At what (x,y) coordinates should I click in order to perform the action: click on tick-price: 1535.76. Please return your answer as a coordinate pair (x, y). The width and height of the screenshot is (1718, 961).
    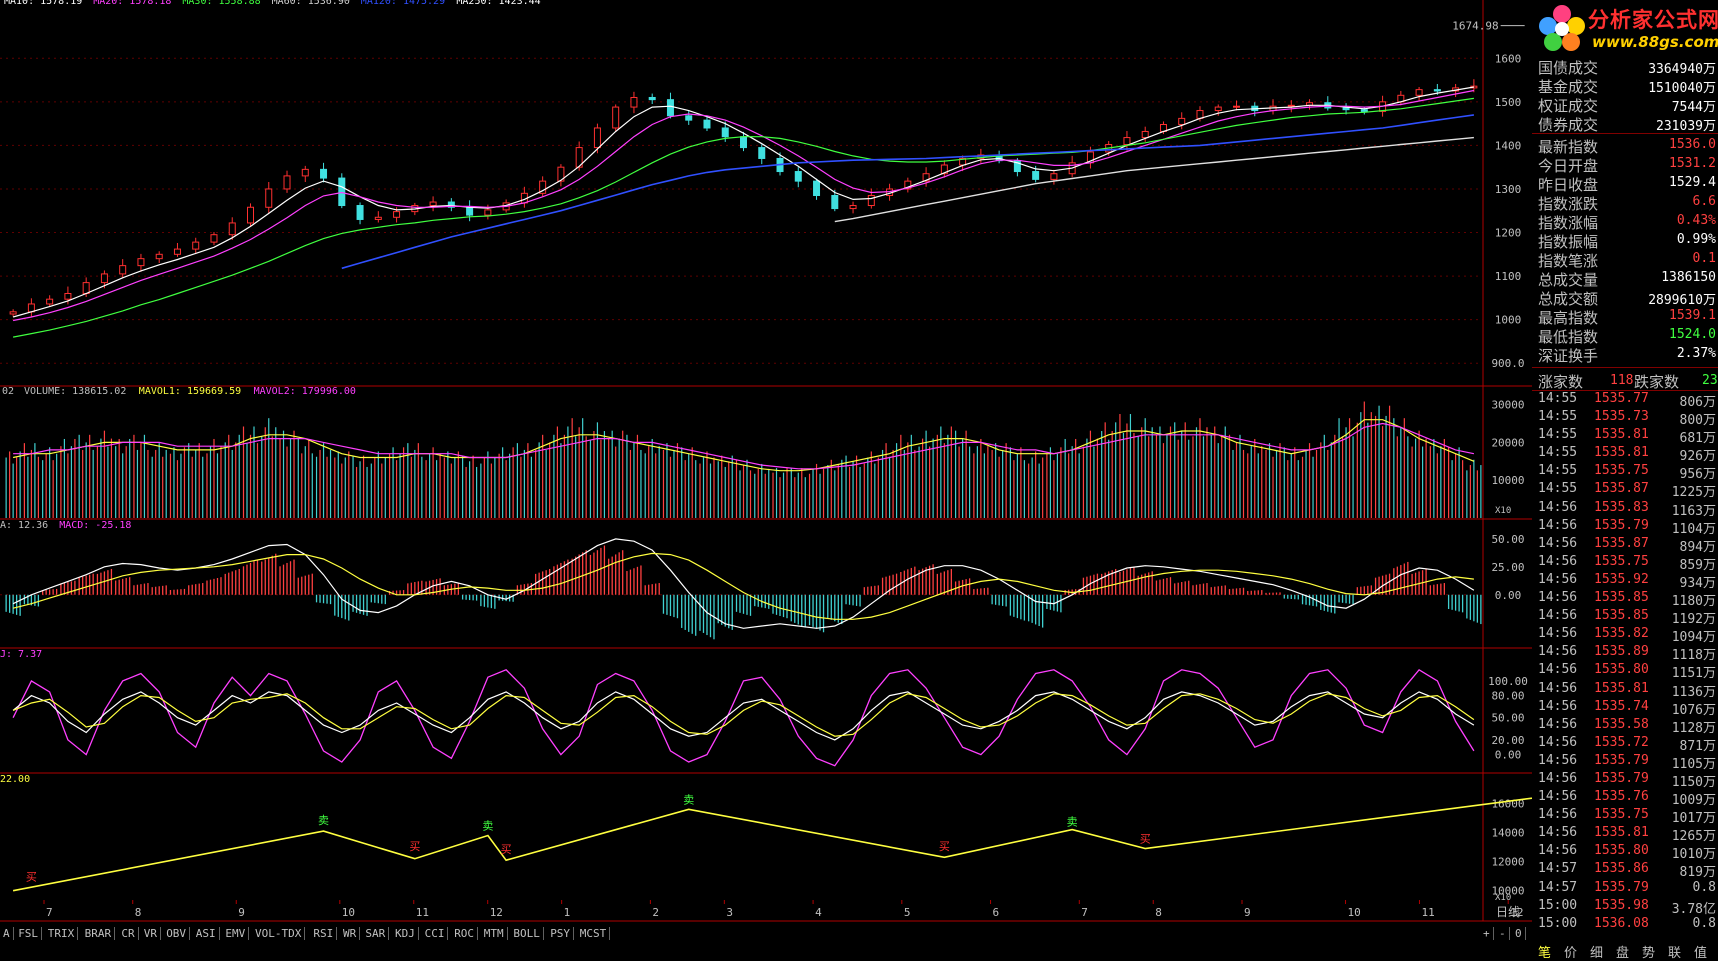
    Looking at the image, I should click on (1621, 797).